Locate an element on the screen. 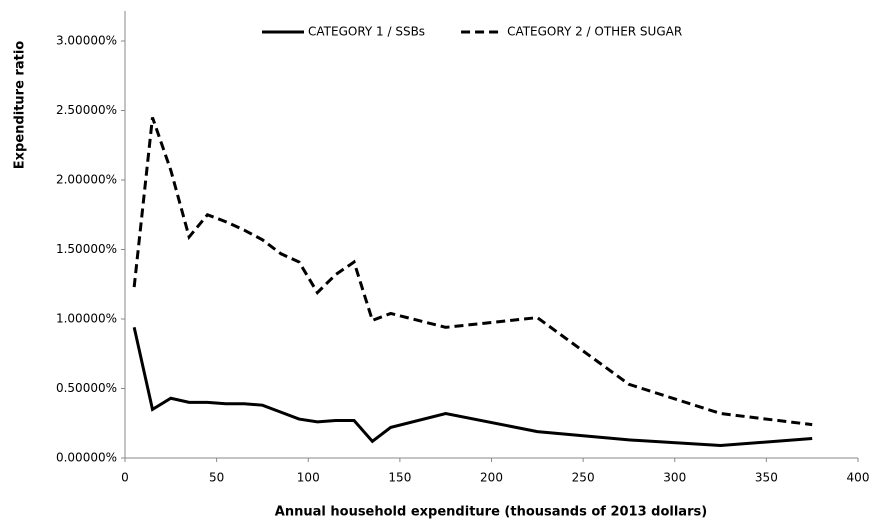  x-tick-label: 100 is located at coordinates (308, 478).